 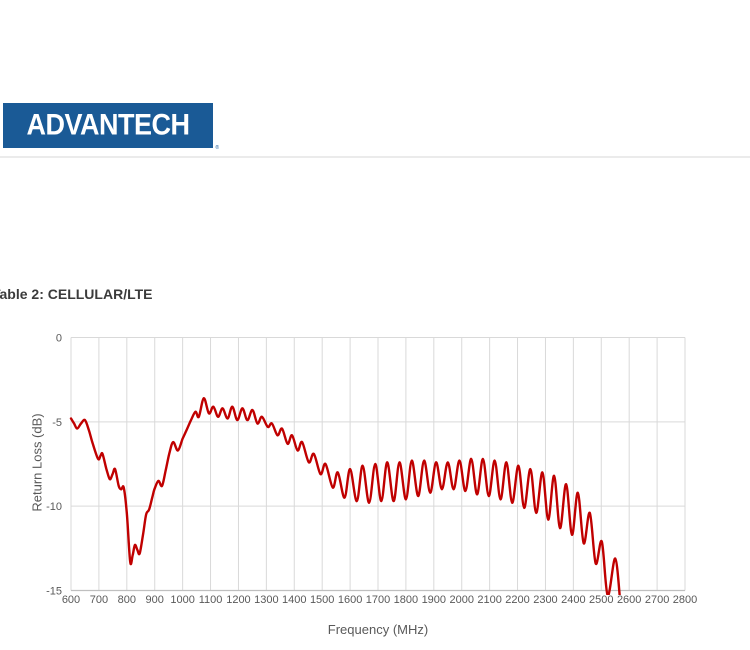 I want to click on x-tick-label: 1100, so click(x=211, y=600).